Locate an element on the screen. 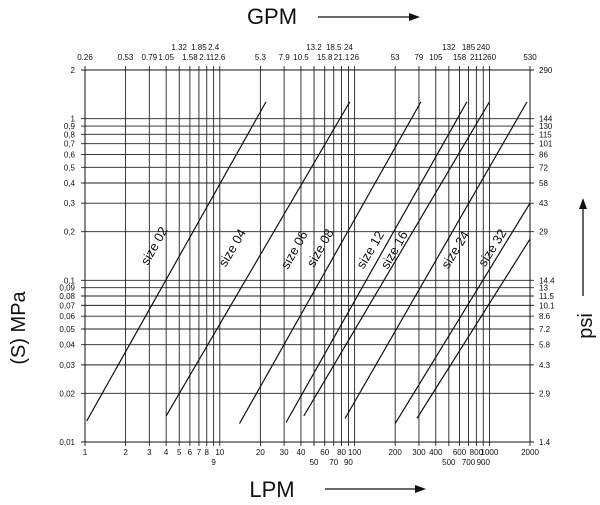 Image resolution: width=600 pixels, height=505 pixels. series-label-size-04: size 04 is located at coordinates (232, 247).